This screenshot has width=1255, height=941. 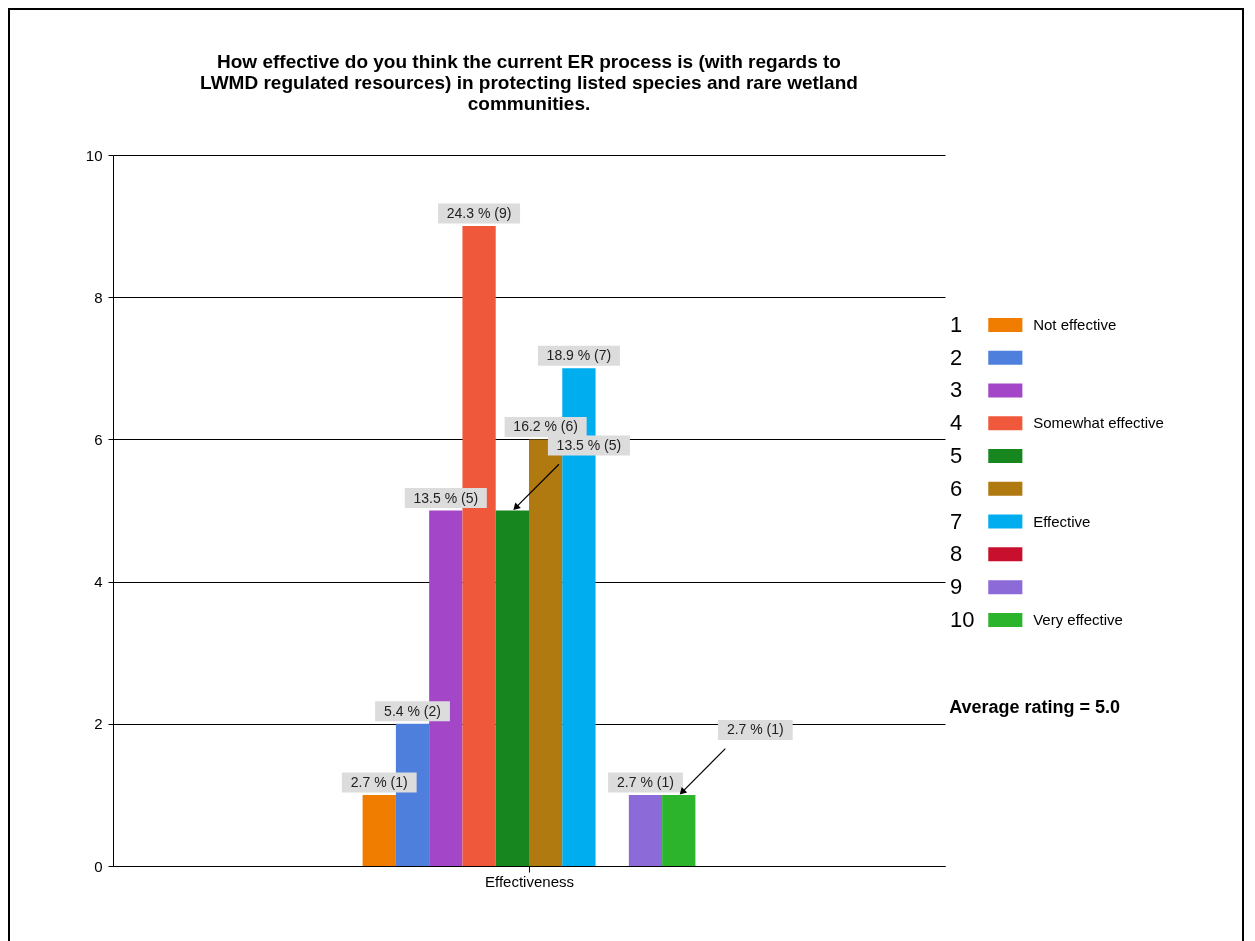 What do you see at coordinates (479, 213) in the screenshot?
I see `data-label: 24.3 % (9)` at bounding box center [479, 213].